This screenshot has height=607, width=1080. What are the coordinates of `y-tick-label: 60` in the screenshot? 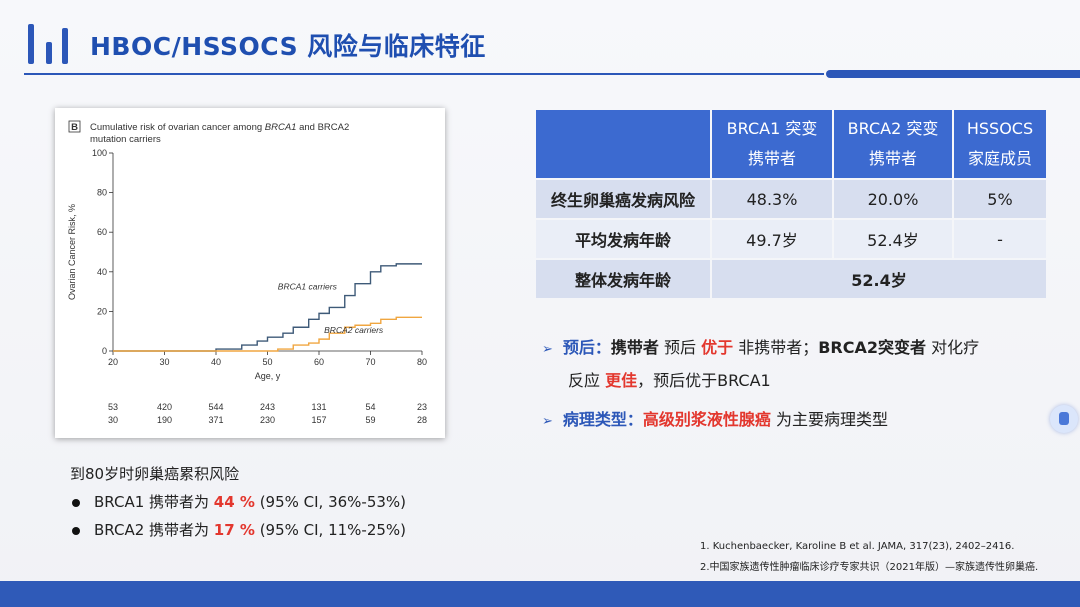 It's located at (102, 232).